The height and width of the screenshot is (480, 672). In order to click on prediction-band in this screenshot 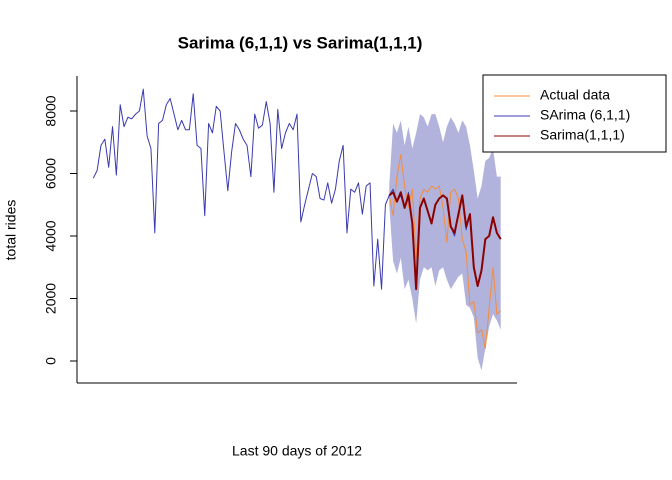, I will do `click(445, 242)`.